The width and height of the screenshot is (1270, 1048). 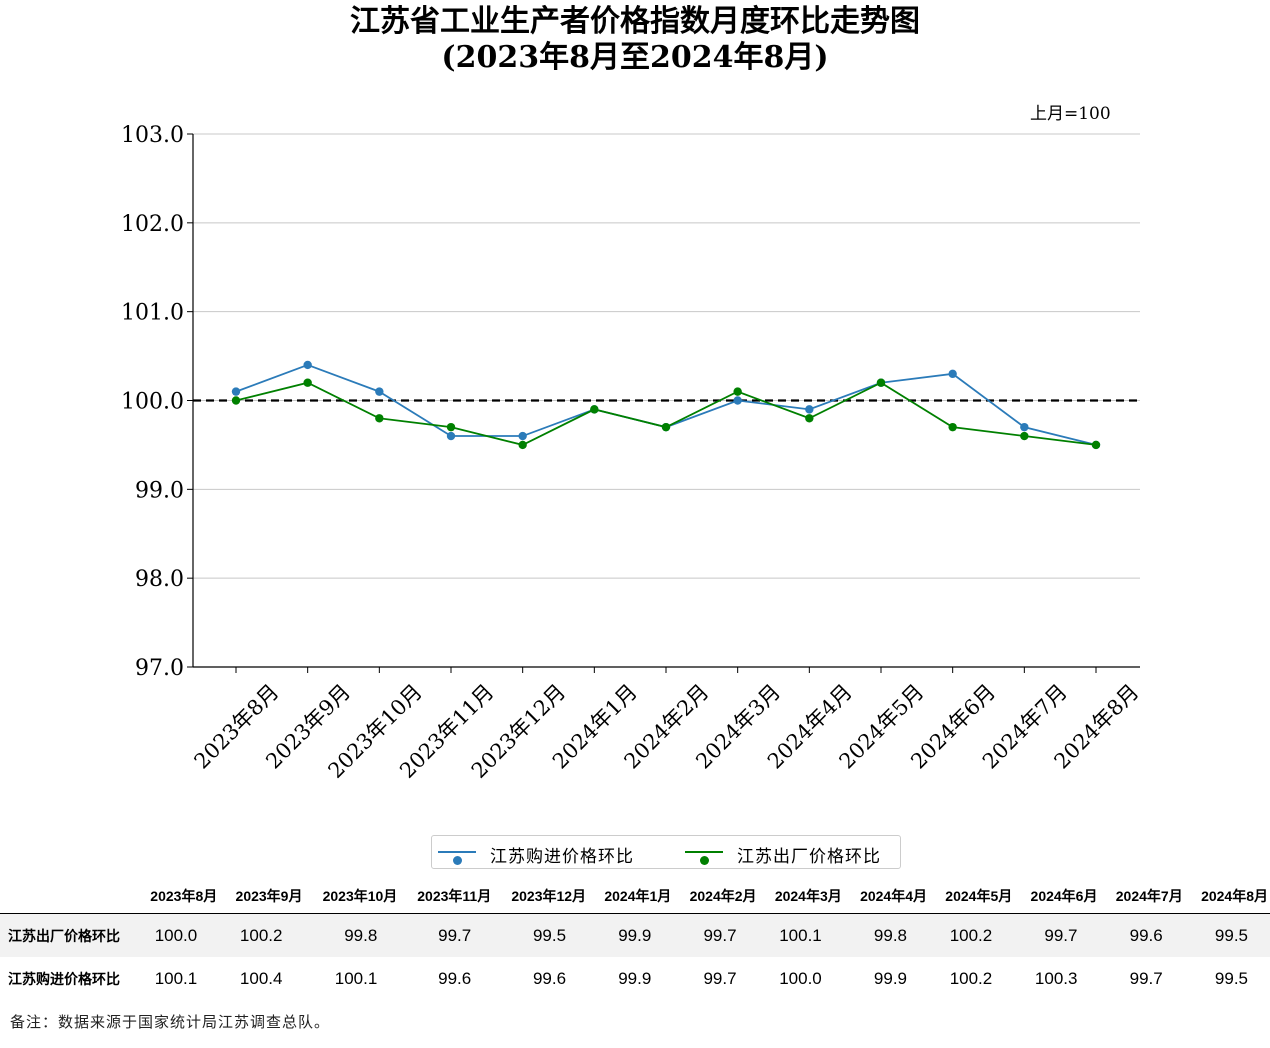 What do you see at coordinates (159, 579) in the screenshot?
I see `y-tick-label: 98.0` at bounding box center [159, 579].